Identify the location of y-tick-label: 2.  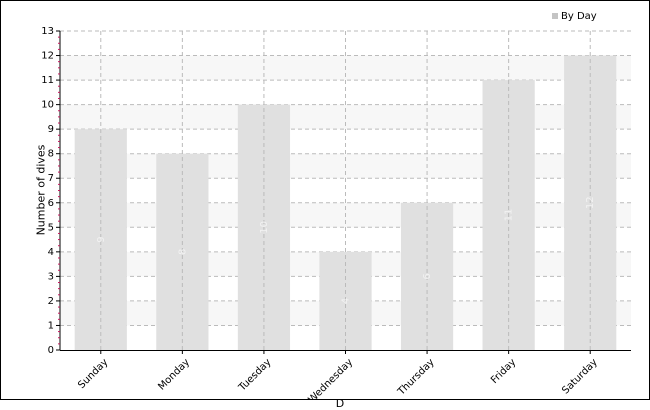
(51, 301).